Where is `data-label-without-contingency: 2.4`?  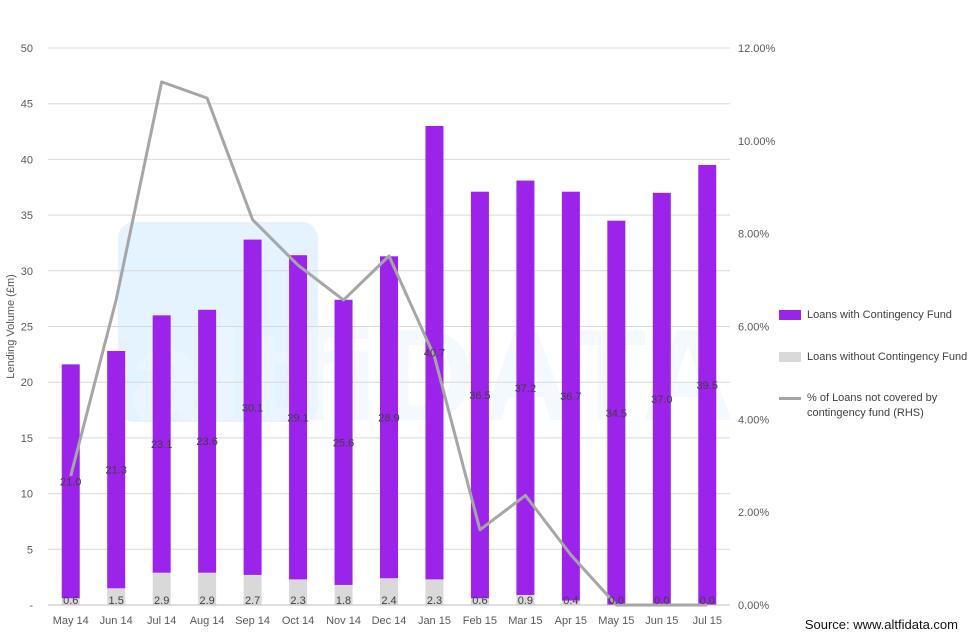
data-label-without-contingency: 2.4 is located at coordinates (388, 601).